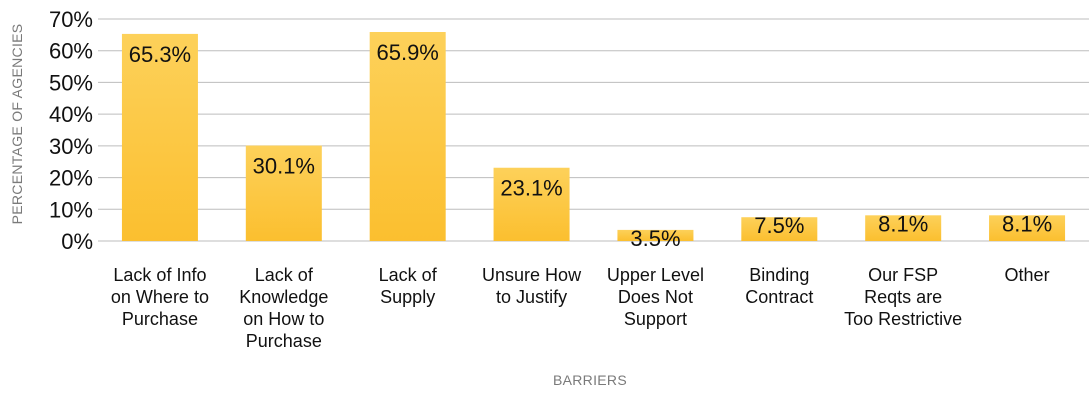  I want to click on data-label: 65.9%, so click(407, 52).